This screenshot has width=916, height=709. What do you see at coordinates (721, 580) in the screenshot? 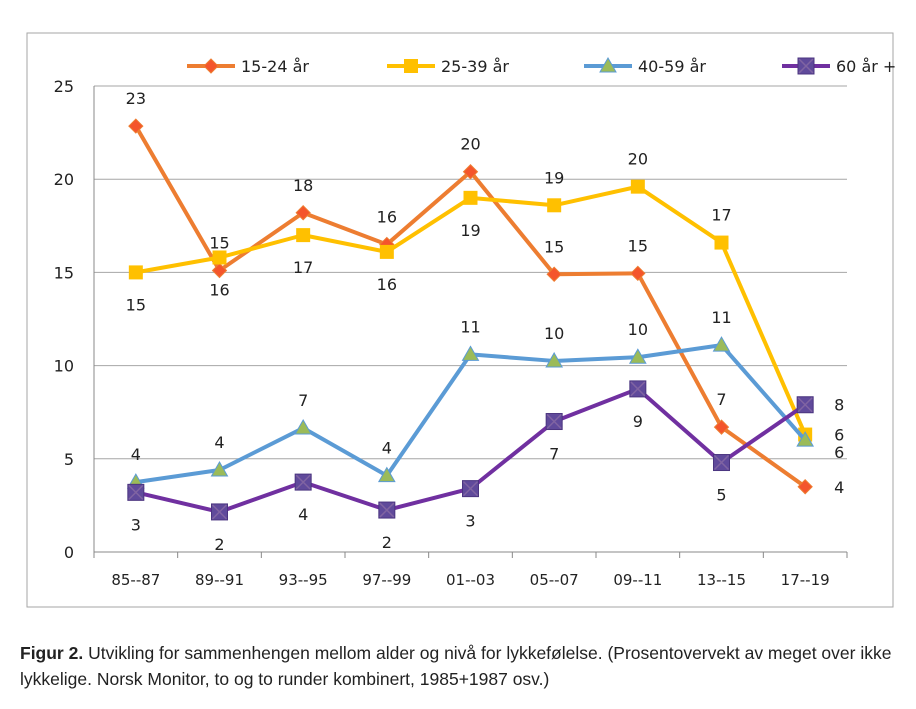
I see `x-tick-label: 13--15` at bounding box center [721, 580].